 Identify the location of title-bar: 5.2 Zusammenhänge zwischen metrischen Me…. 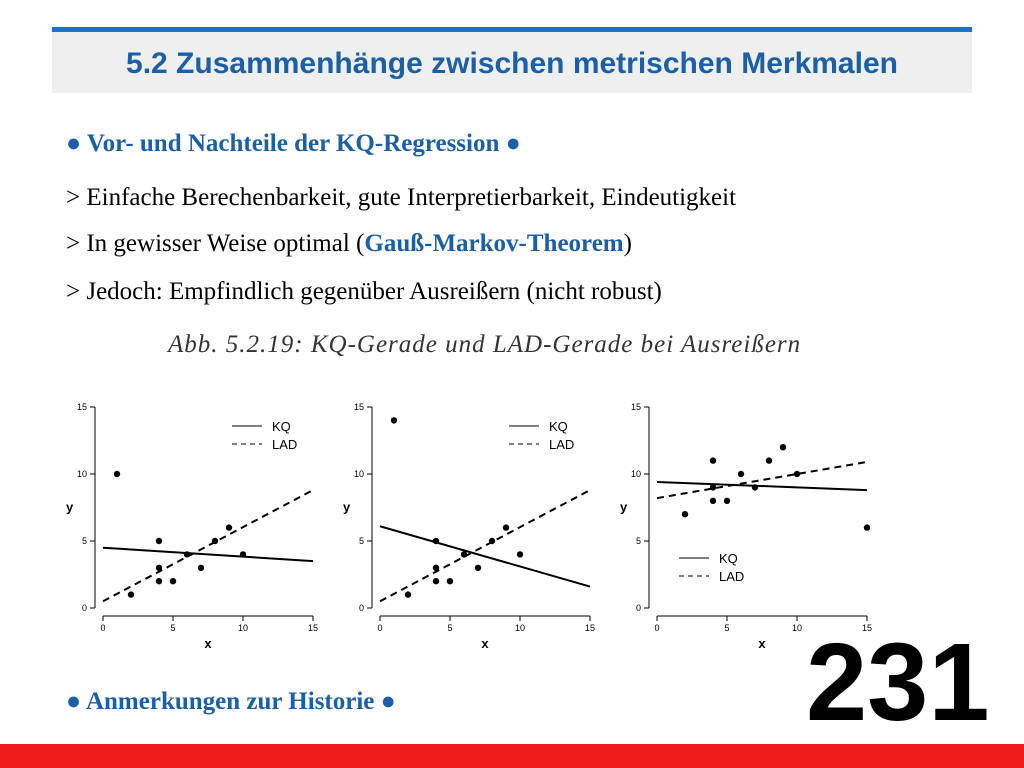
(512, 60).